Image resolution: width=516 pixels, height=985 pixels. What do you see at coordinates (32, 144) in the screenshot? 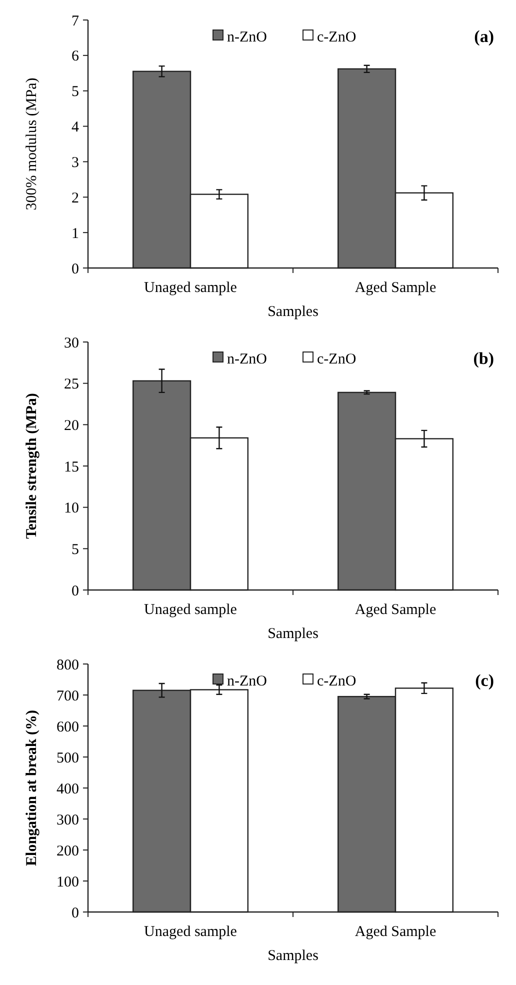
I see `y-axis-title: 300% modulus (MPa)` at bounding box center [32, 144].